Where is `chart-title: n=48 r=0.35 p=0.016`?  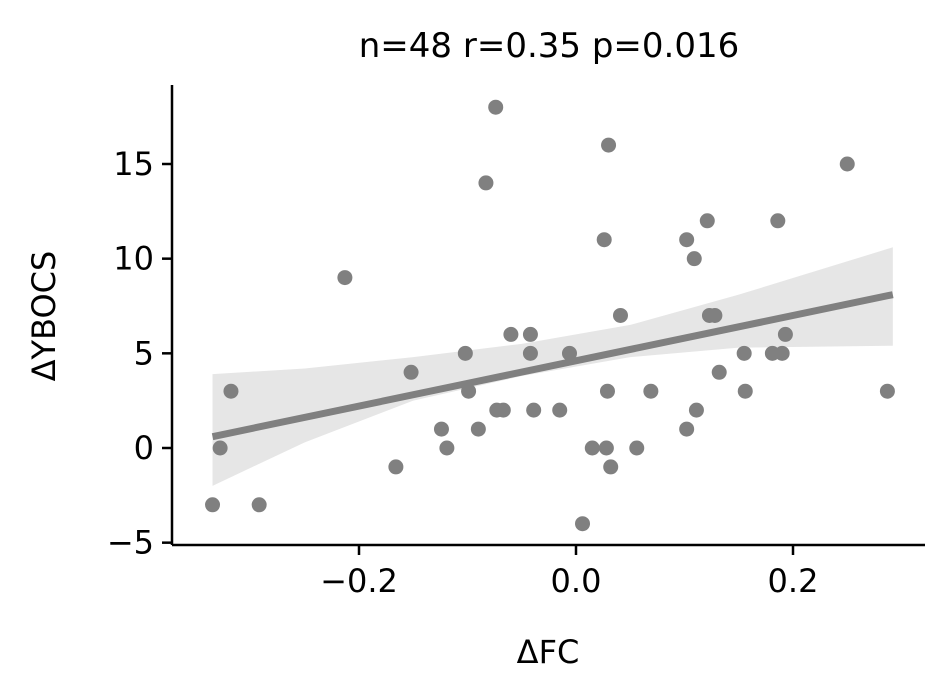
chart-title: n=48 r=0.35 p=0.016 is located at coordinates (549, 46).